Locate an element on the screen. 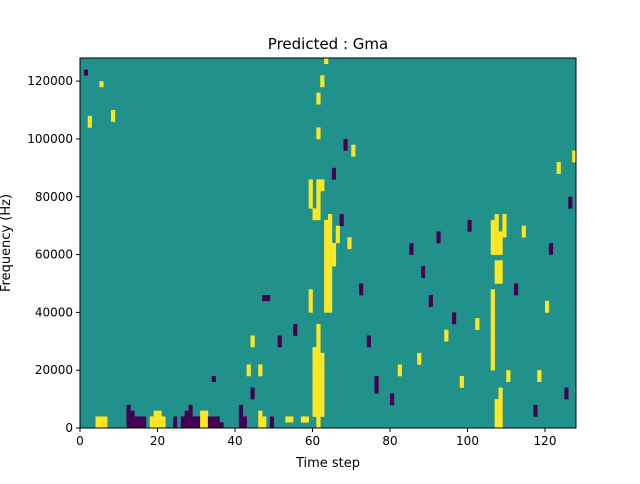  x-tick-label: 20 is located at coordinates (157, 441).